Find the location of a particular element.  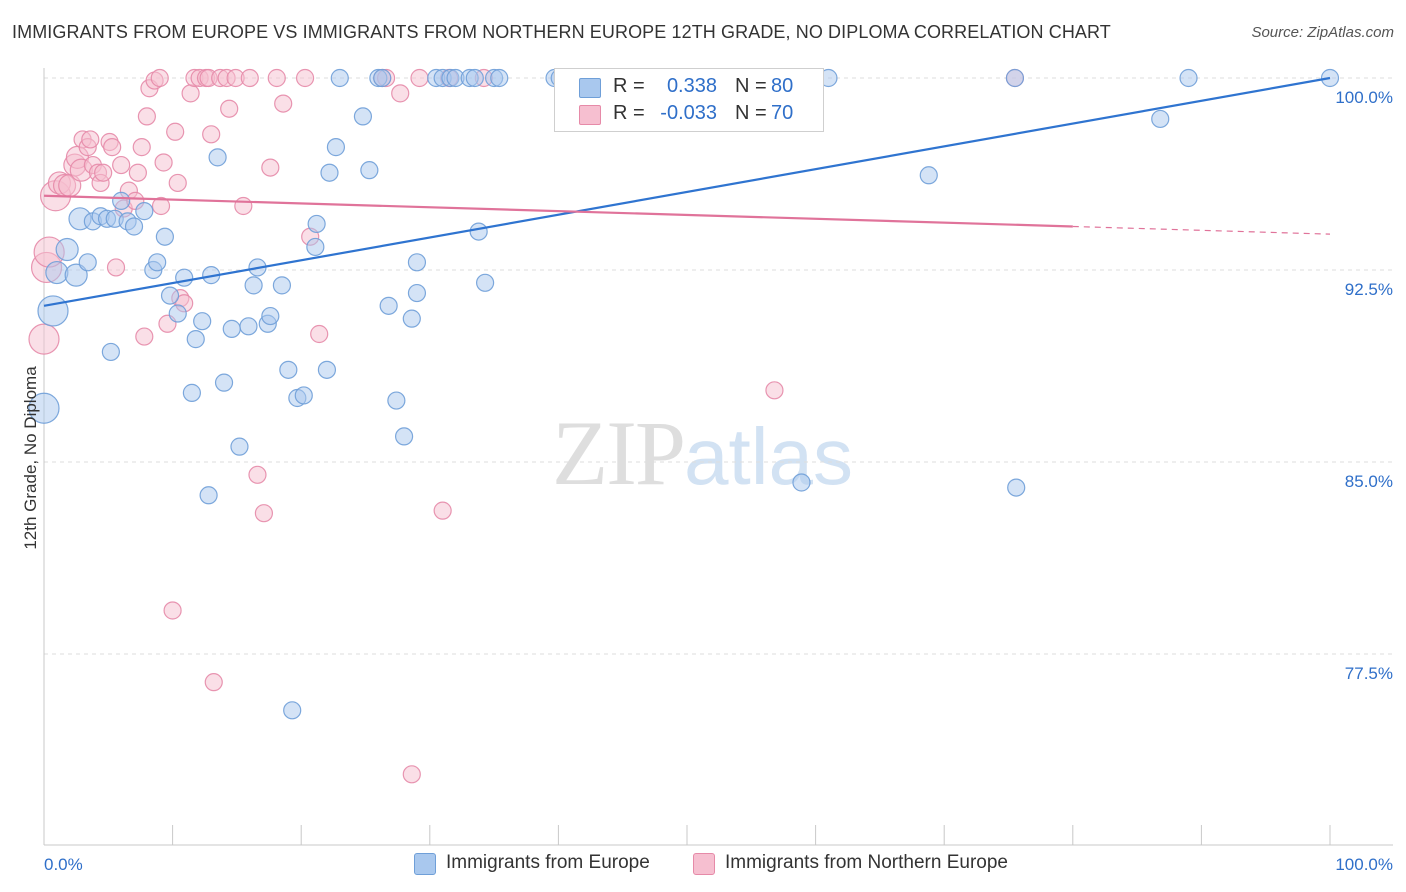

legend-swatch-northern-europe is located at coordinates (590, 115).